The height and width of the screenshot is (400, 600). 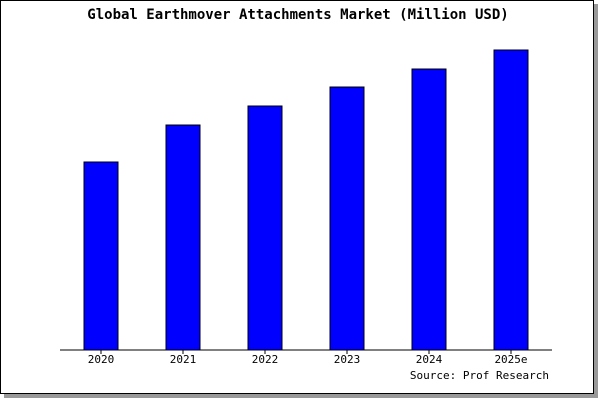 What do you see at coordinates (183, 359) in the screenshot?
I see `x-tick-label: 2021` at bounding box center [183, 359].